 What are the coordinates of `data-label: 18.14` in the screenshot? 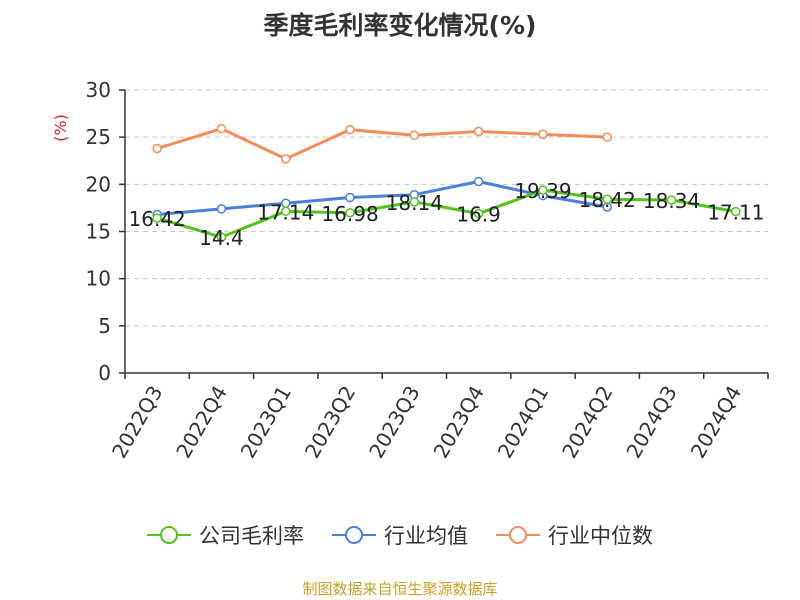 It's located at (414, 203).